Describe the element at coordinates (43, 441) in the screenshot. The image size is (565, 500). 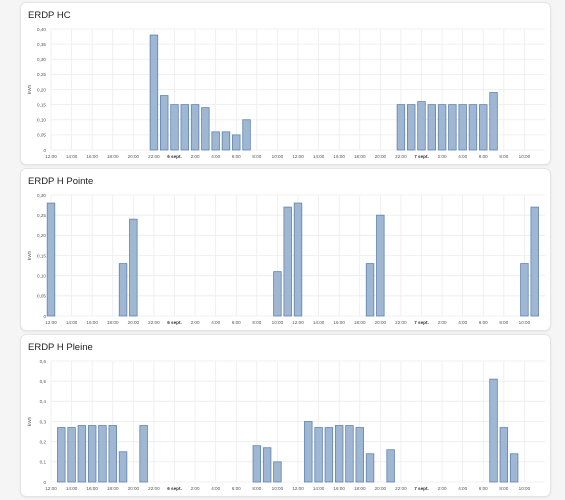
I see `y-tick-label: 0,2` at that location.